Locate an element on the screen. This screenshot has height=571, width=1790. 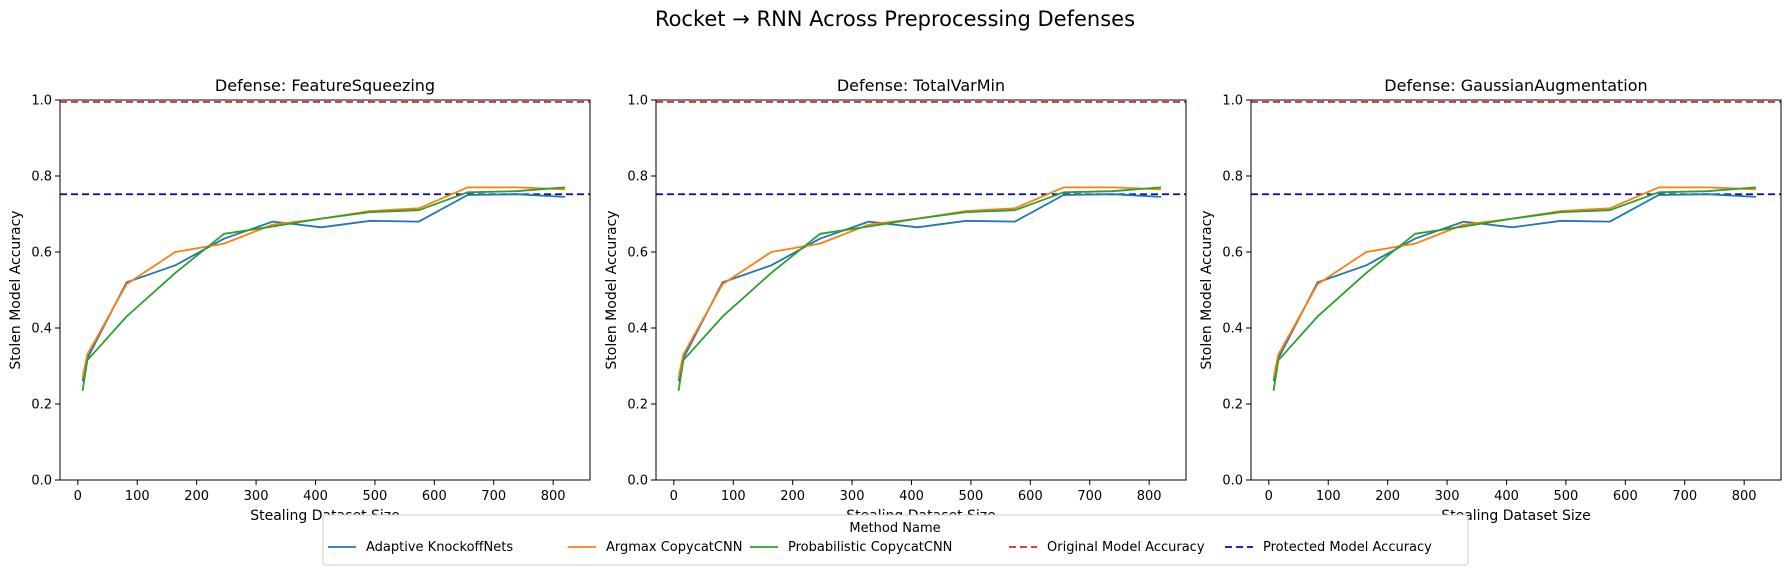
x-axis-label: Stealing Dataset Size is located at coordinates (1516, 516).